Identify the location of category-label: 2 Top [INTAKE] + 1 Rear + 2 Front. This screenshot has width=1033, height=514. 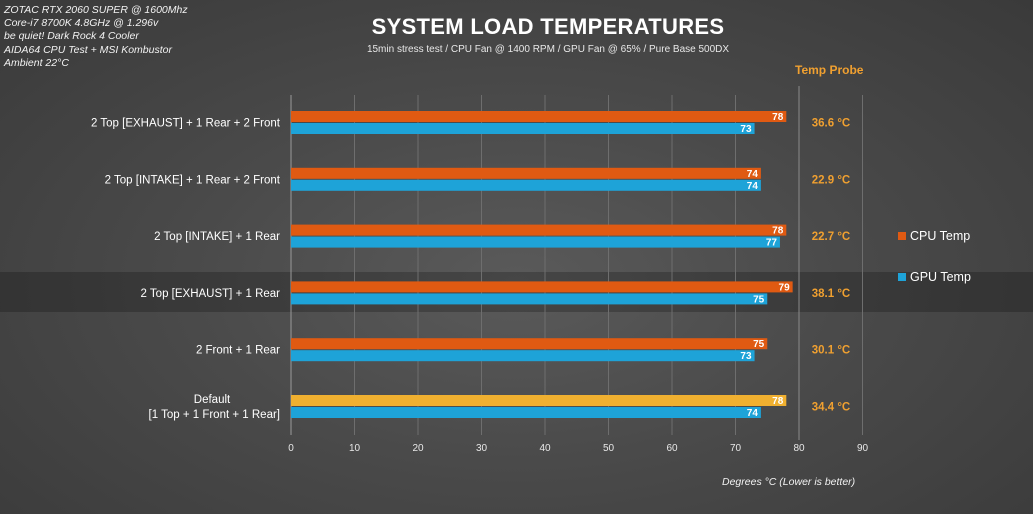
(193, 180).